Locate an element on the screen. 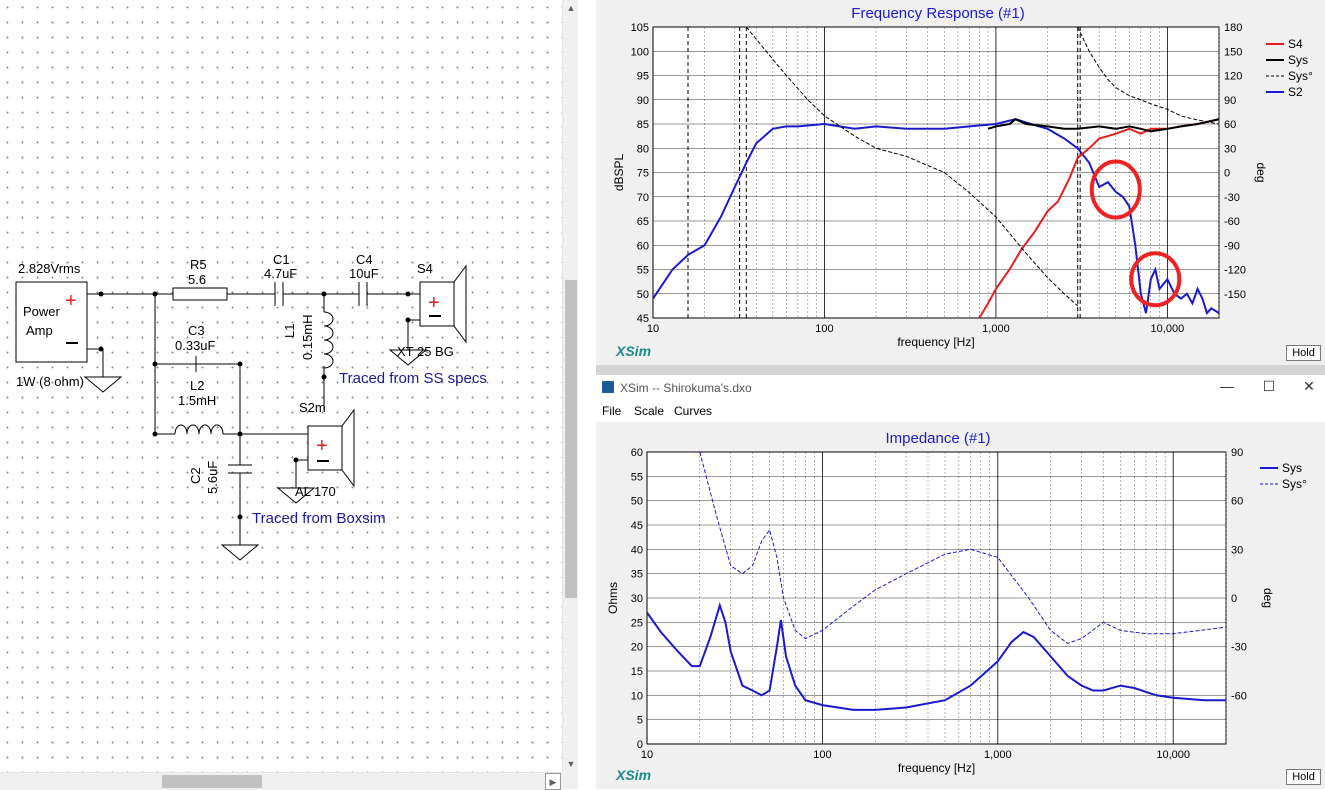 The height and width of the screenshot is (790, 1325). y2-axis-label: deg is located at coordinates (1261, 172).